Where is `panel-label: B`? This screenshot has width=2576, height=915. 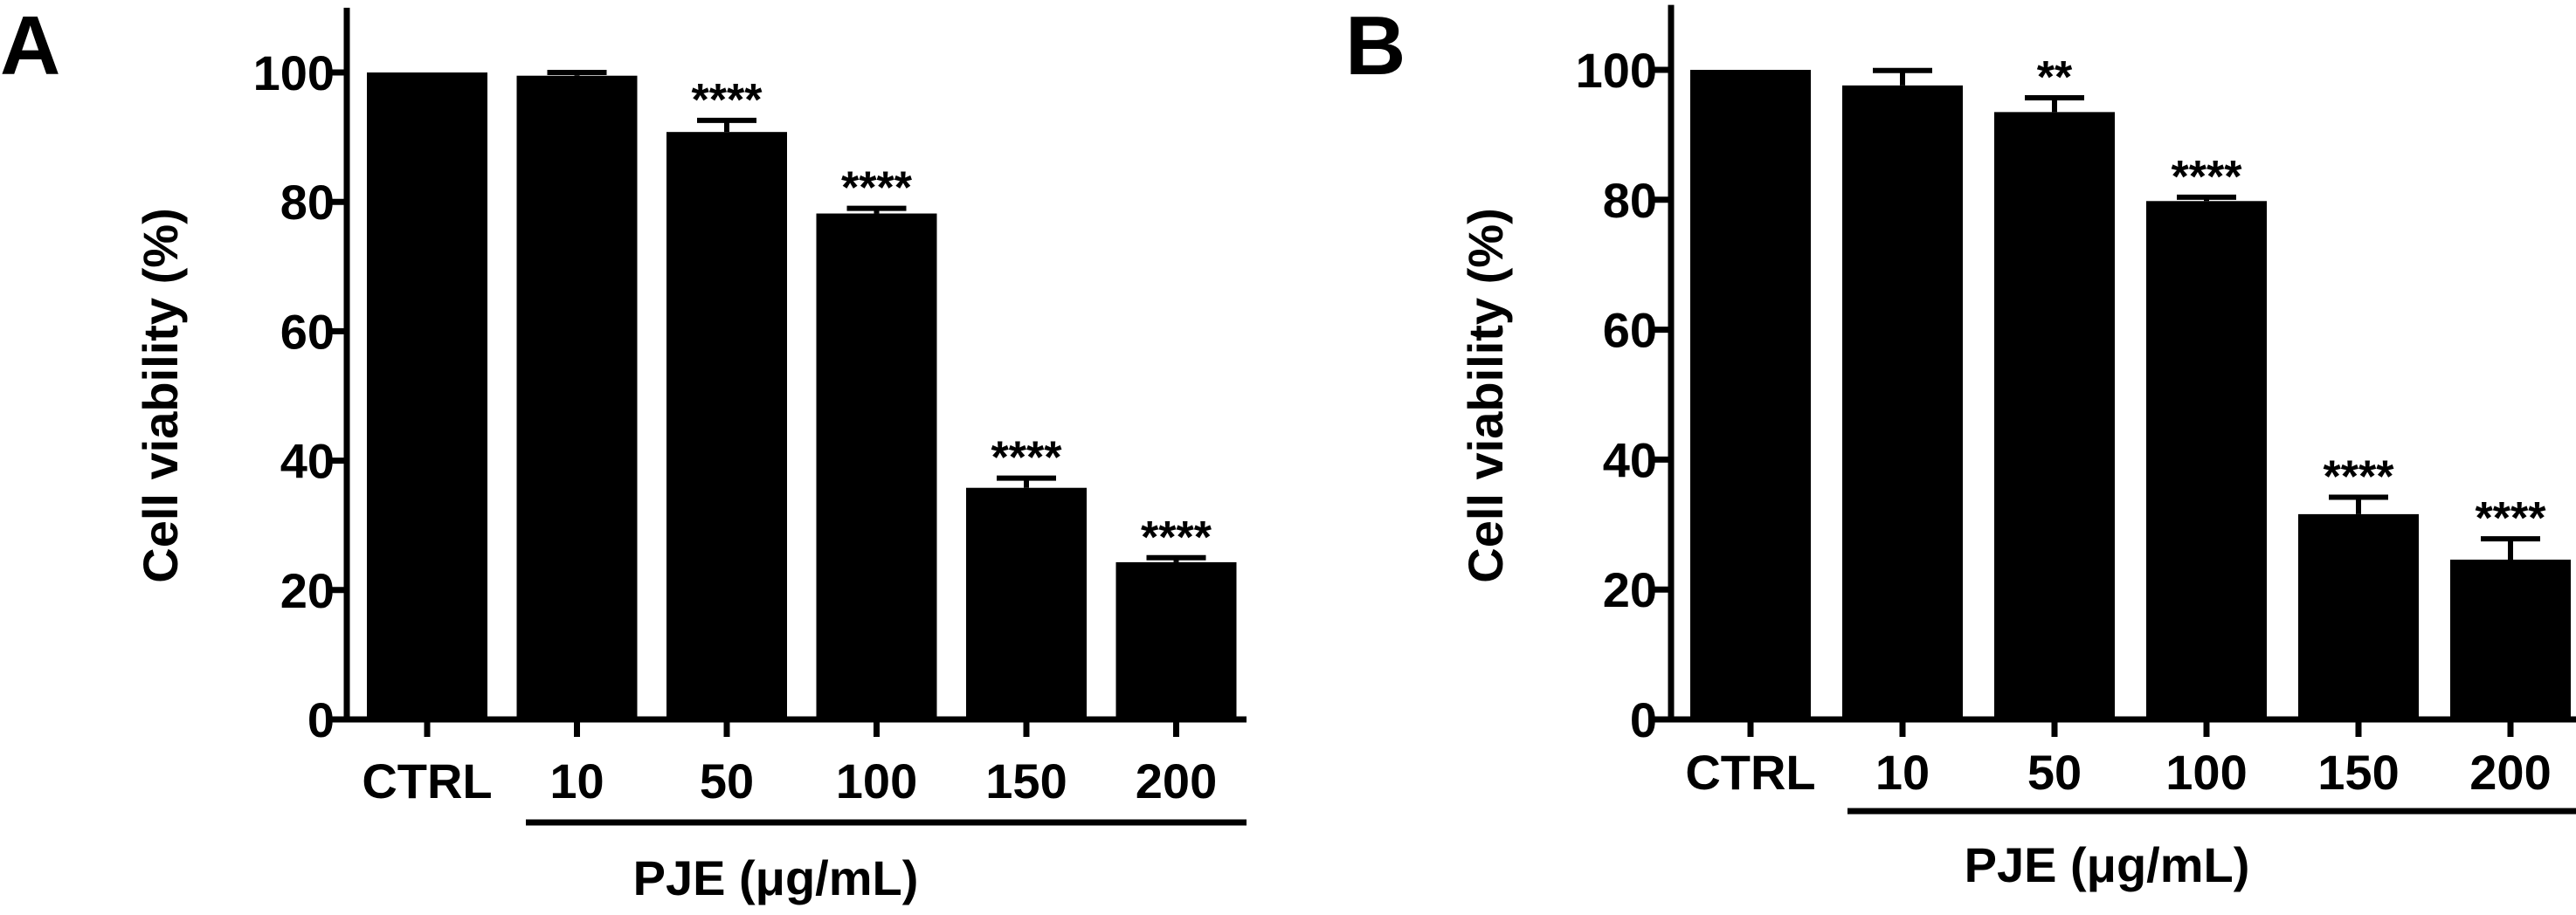
panel-label: B is located at coordinates (1375, 46).